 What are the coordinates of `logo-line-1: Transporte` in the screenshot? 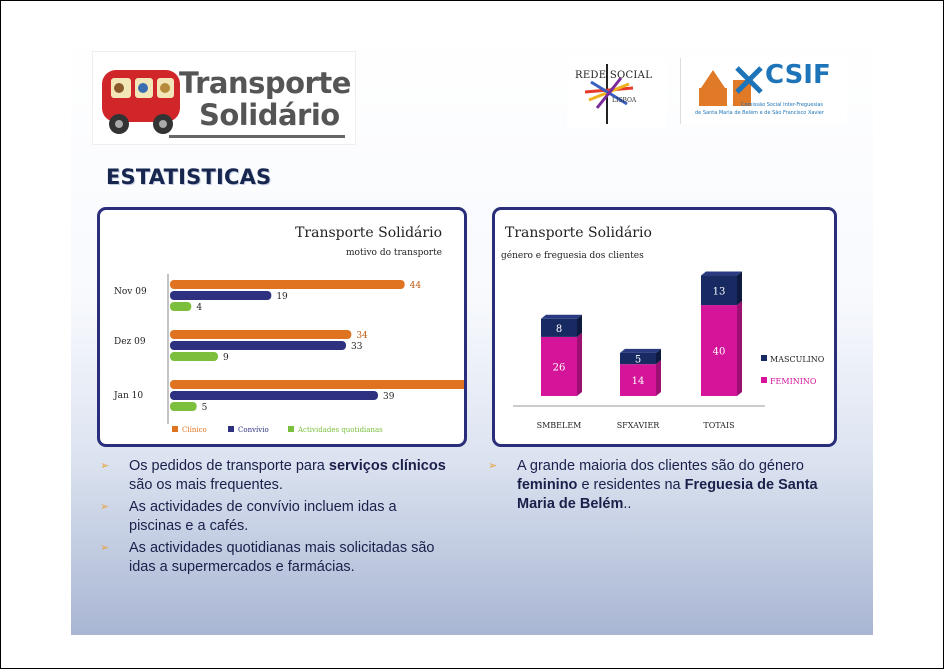 It's located at (265, 83).